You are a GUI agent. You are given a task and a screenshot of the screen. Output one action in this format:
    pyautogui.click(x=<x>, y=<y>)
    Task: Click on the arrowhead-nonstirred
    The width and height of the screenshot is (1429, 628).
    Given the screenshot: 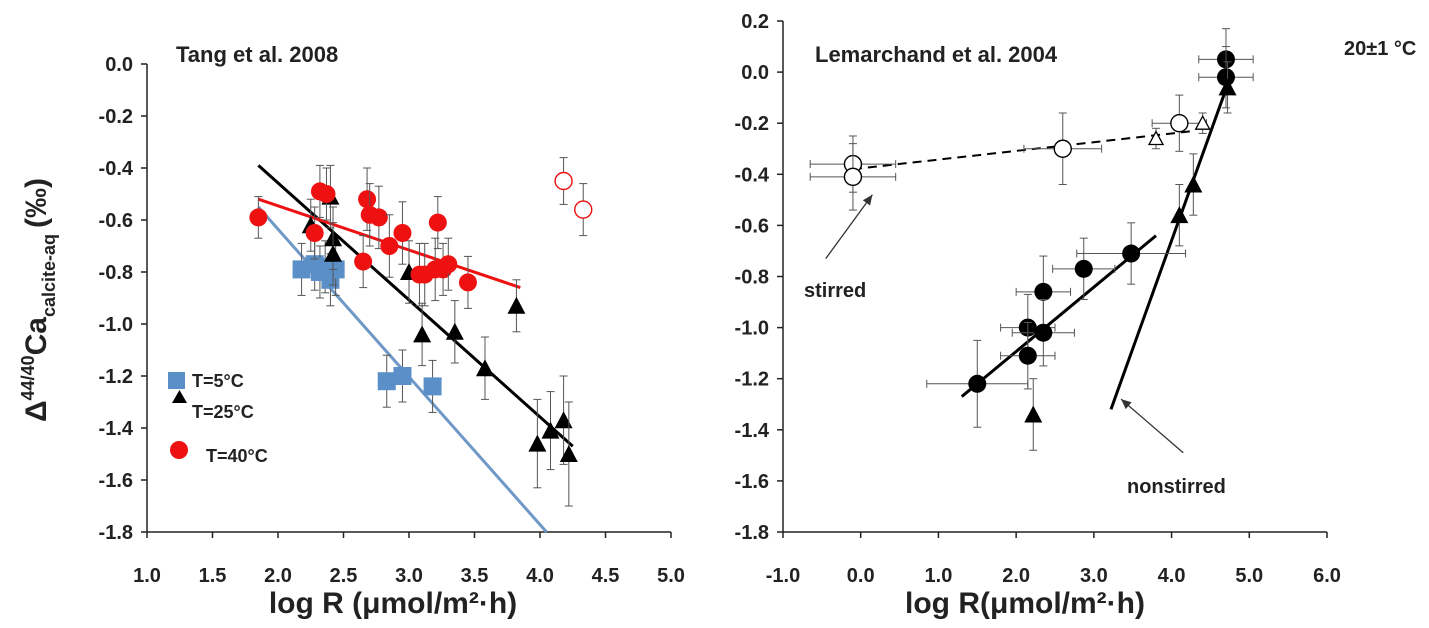 What is the action you would take?
    pyautogui.click(x=1126, y=404)
    